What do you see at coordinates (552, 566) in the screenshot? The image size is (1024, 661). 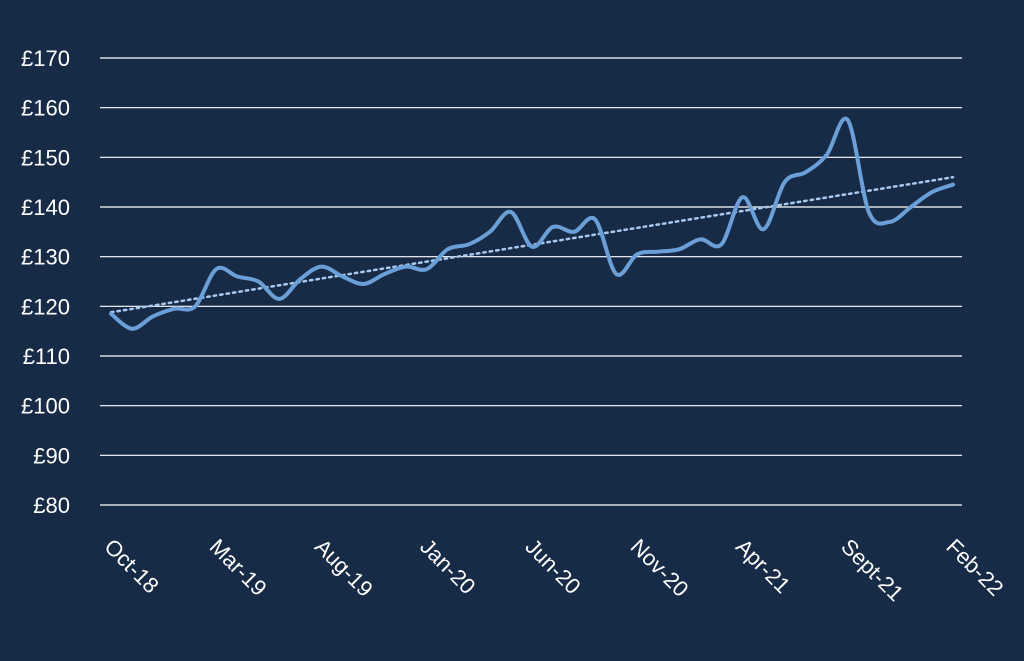 I see `x-tick-label: Jun-20` at bounding box center [552, 566].